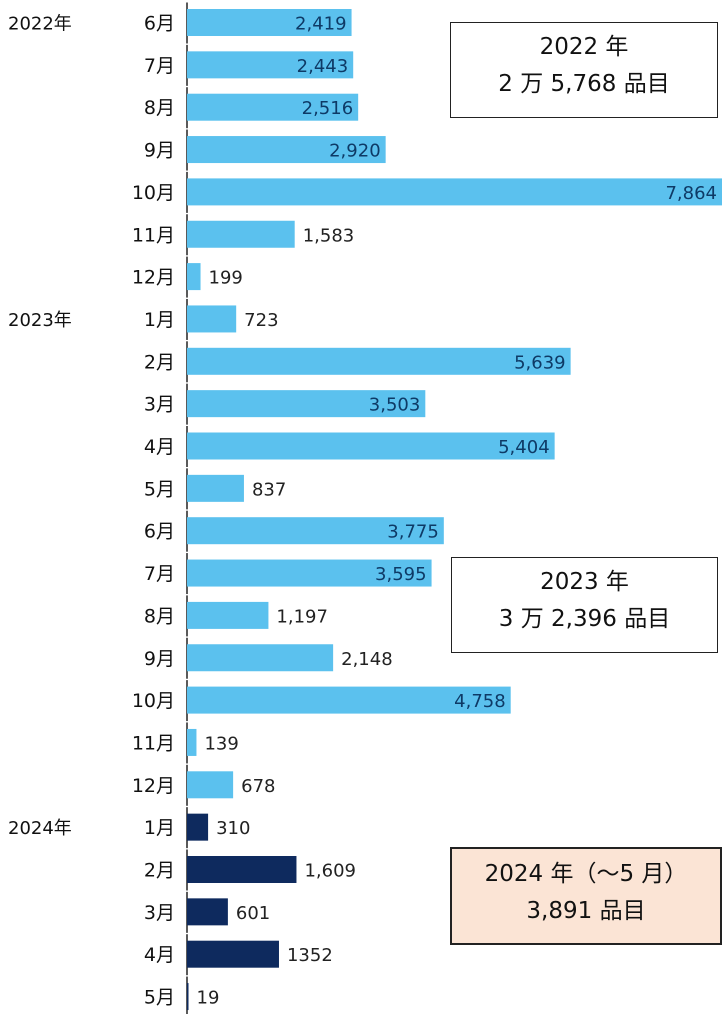 Image resolution: width=725 pixels, height=1014 pixels. Describe the element at coordinates (330, 871) in the screenshot. I see `data-label: 1,609` at that location.